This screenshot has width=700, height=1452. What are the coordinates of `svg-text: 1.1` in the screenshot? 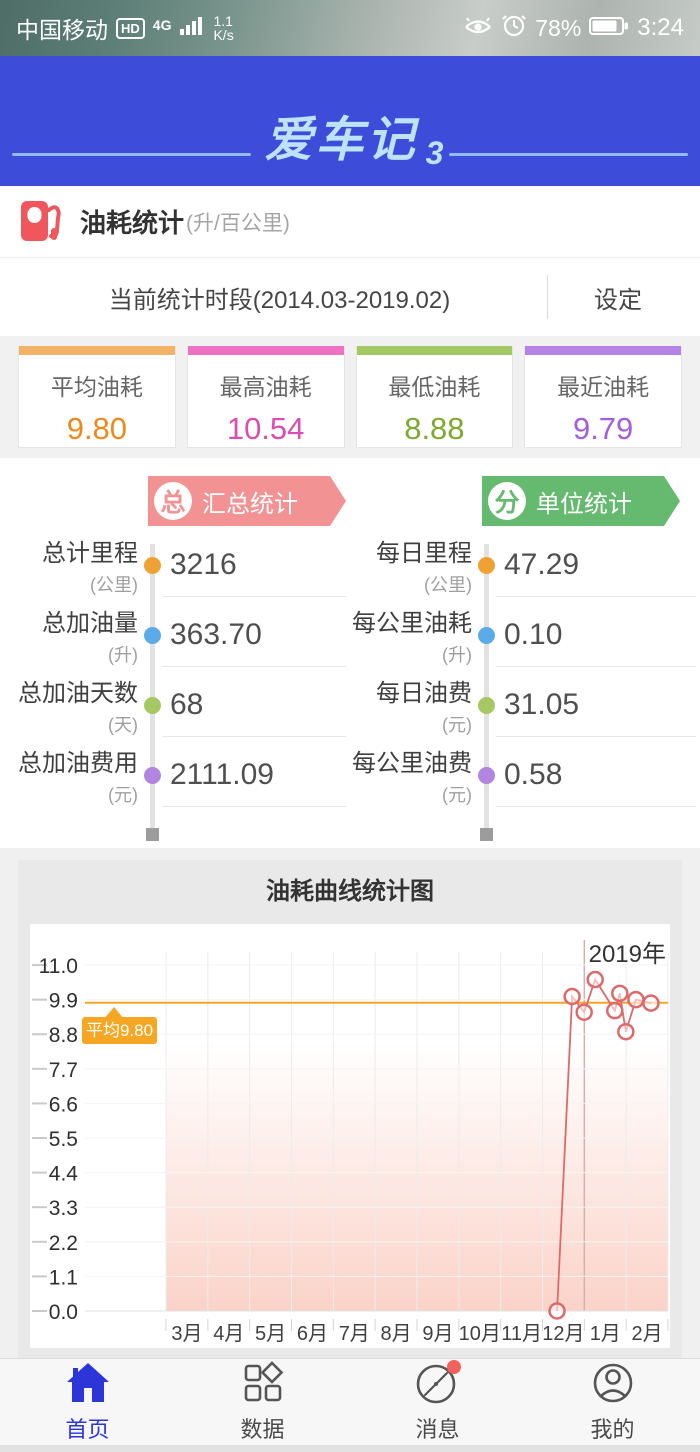 It's located at (63, 1277).